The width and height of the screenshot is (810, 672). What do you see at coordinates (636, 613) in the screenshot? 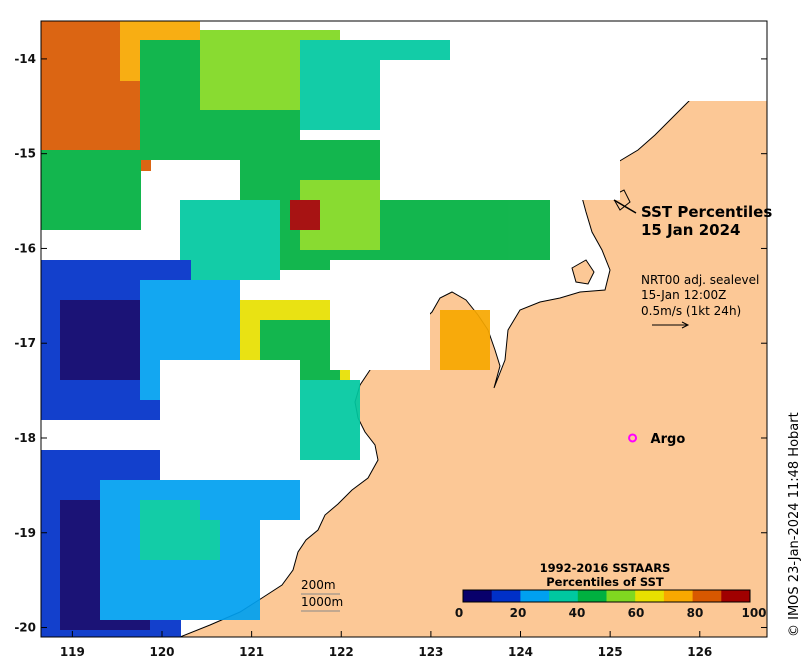
I see `colorbar-tick-label: 60` at bounding box center [636, 613].